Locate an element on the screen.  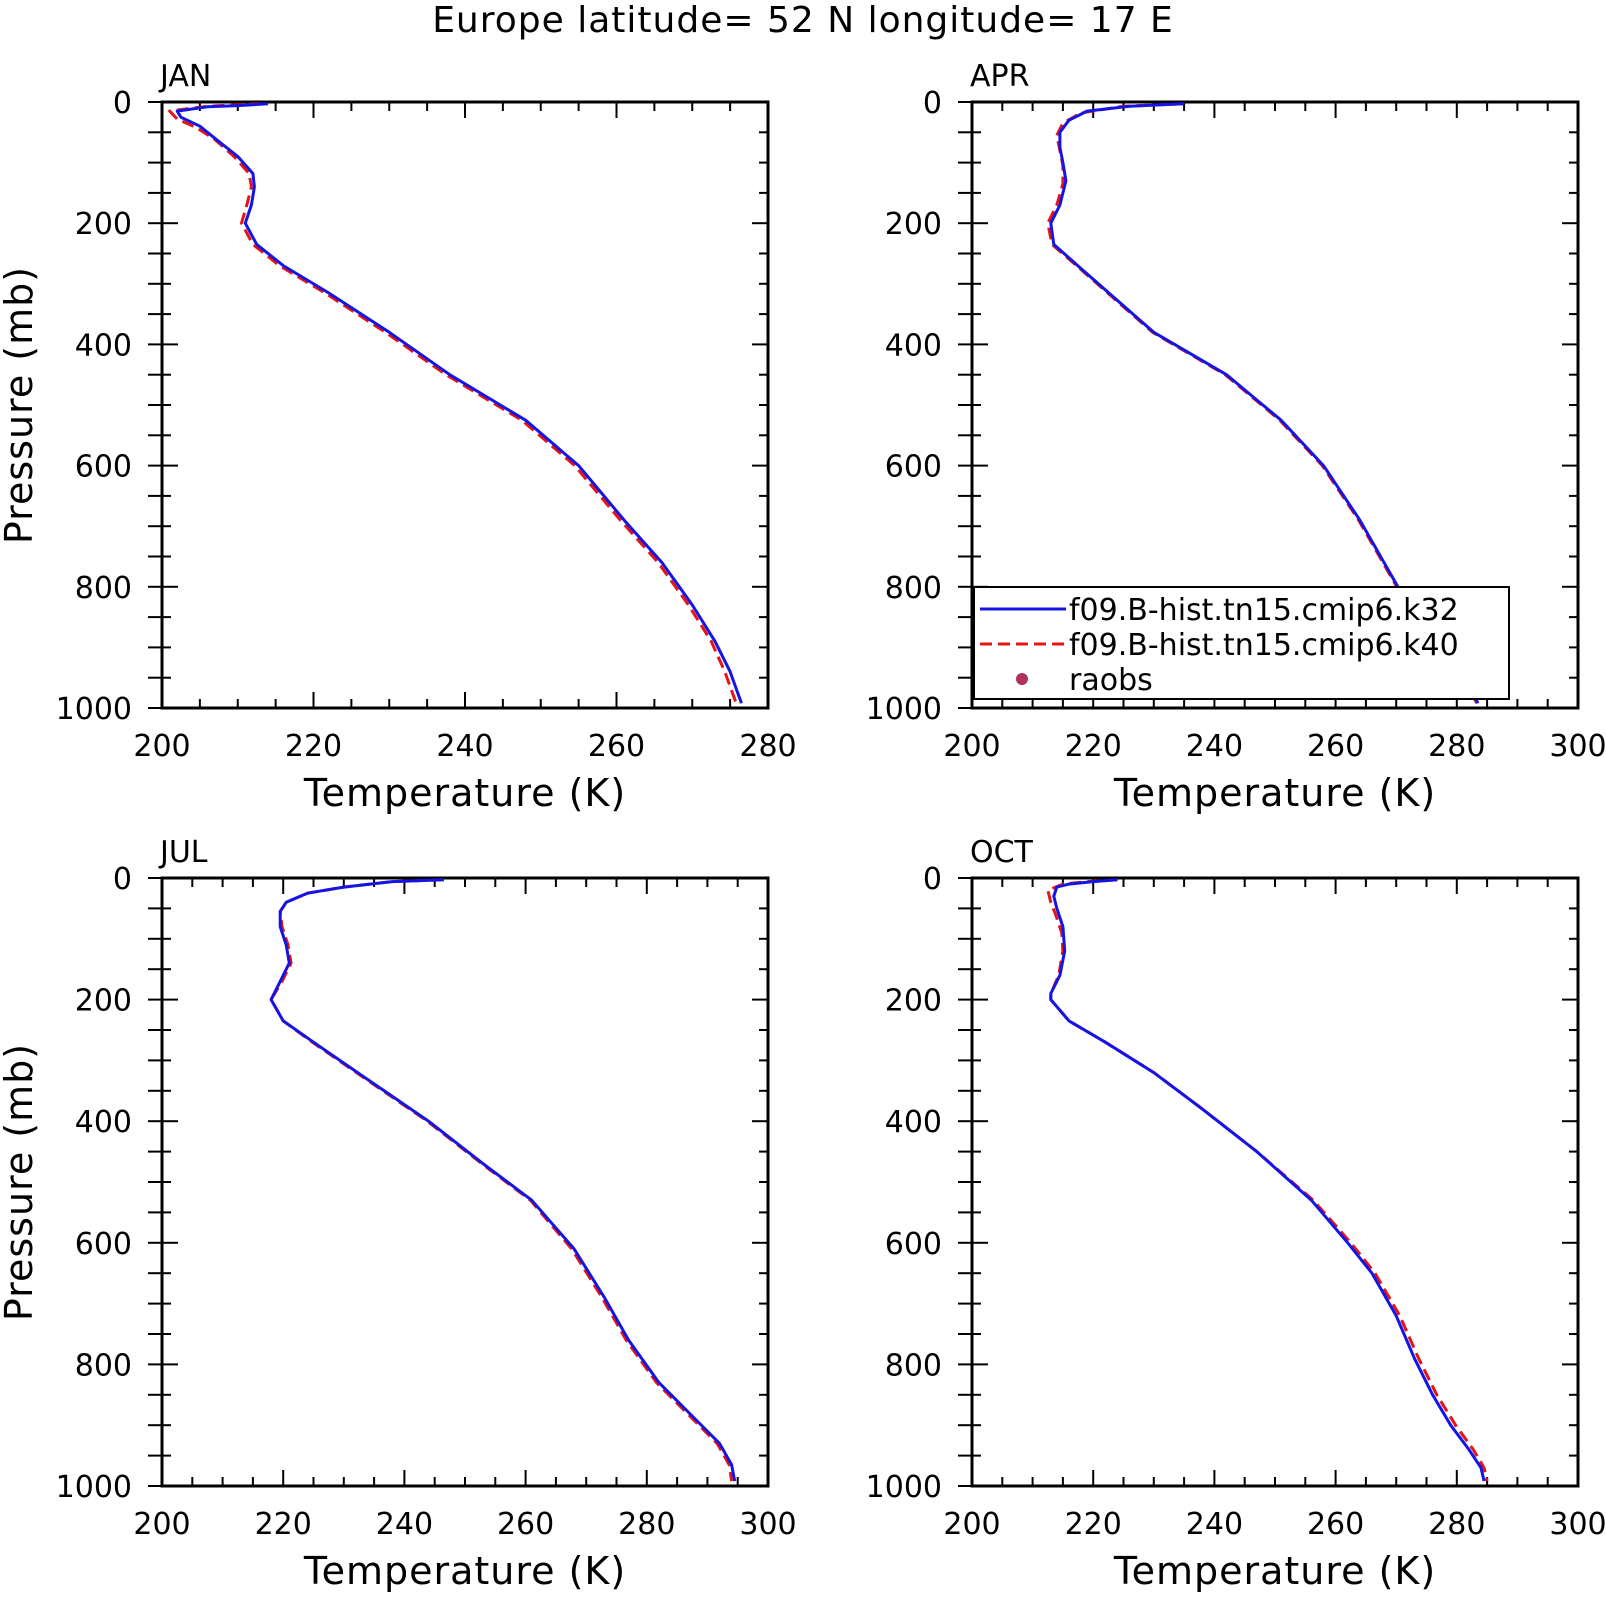
panel-label: JUL is located at coordinates (183, 852).